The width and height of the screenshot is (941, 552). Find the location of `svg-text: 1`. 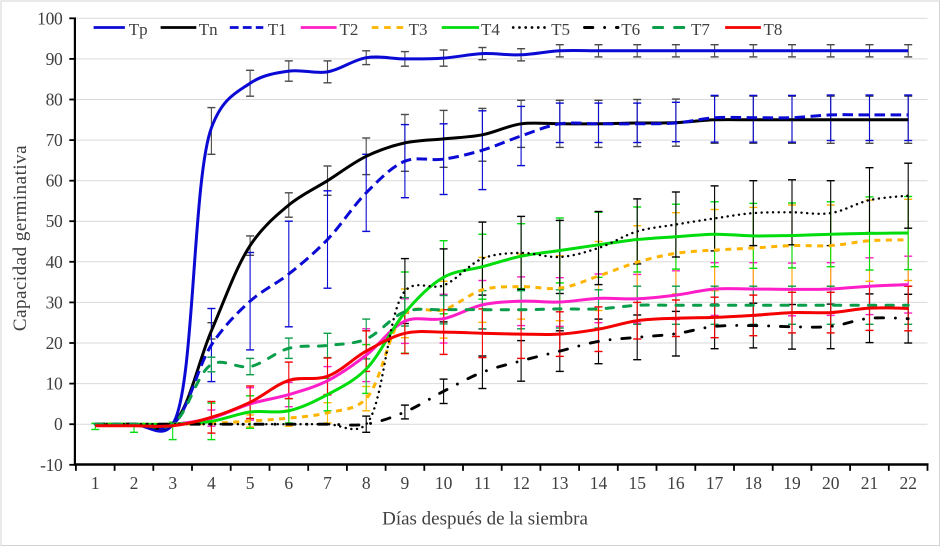

svg-text: 1 is located at coordinates (95, 483).